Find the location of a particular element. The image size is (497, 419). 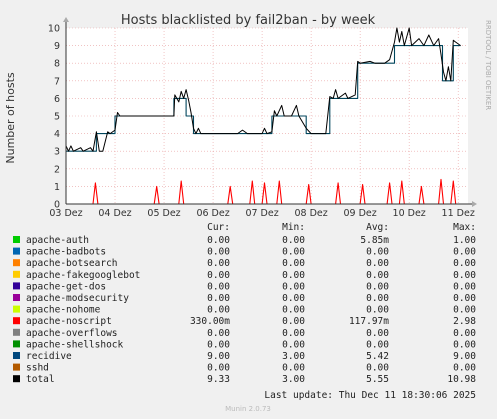

legend-name: apache-get-dos is located at coordinates (66, 286).